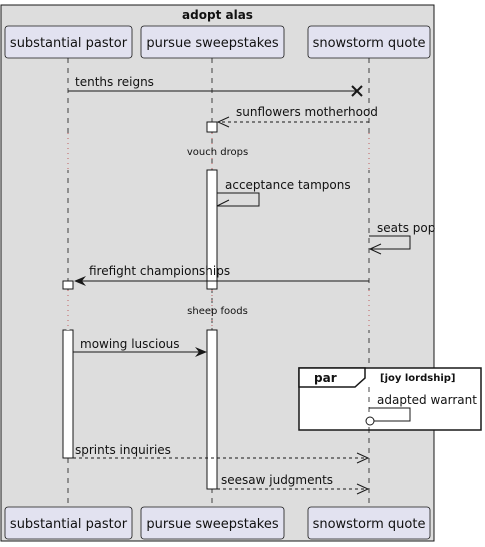  I want to click on message-mowing-luscious: mowing luscious, so click(140, 347).